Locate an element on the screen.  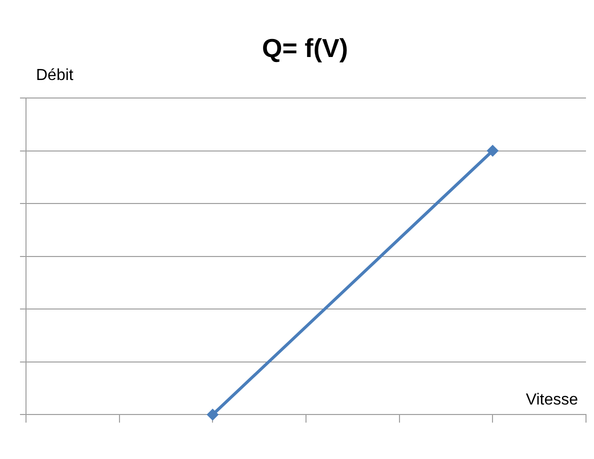
chart-title: Q= f(V) is located at coordinates (305, 48).